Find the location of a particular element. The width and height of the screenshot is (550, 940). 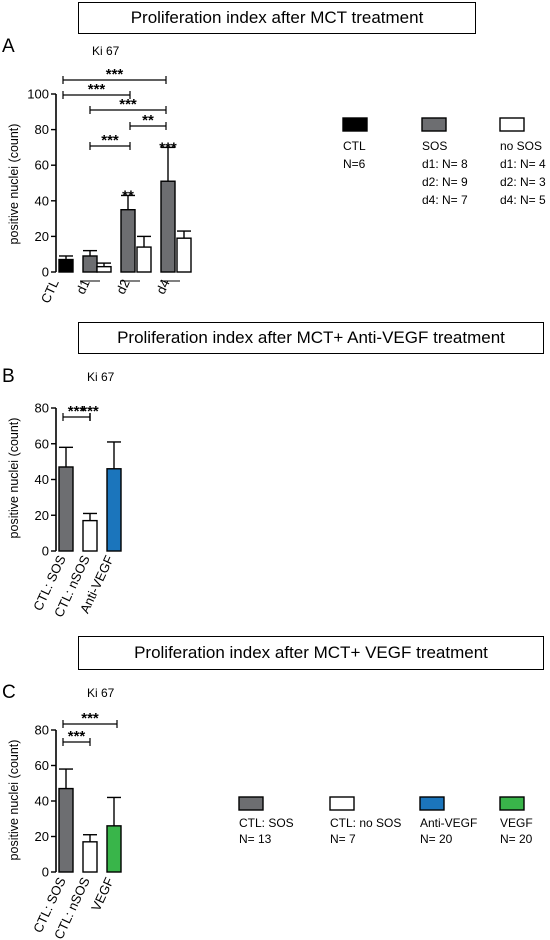

x-tick-label: VEGF is located at coordinates (102, 894).